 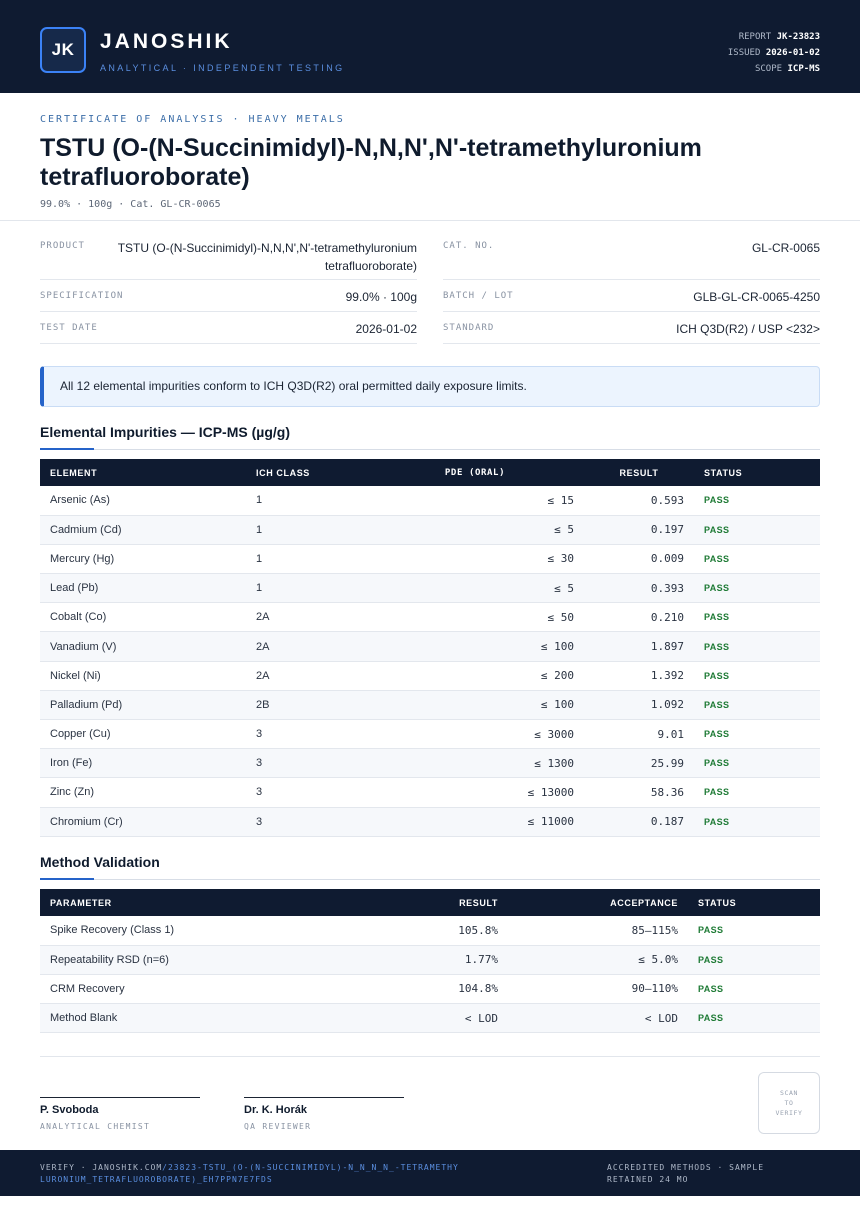 I want to click on element-name: Palladium (Pd), so click(x=143, y=705).